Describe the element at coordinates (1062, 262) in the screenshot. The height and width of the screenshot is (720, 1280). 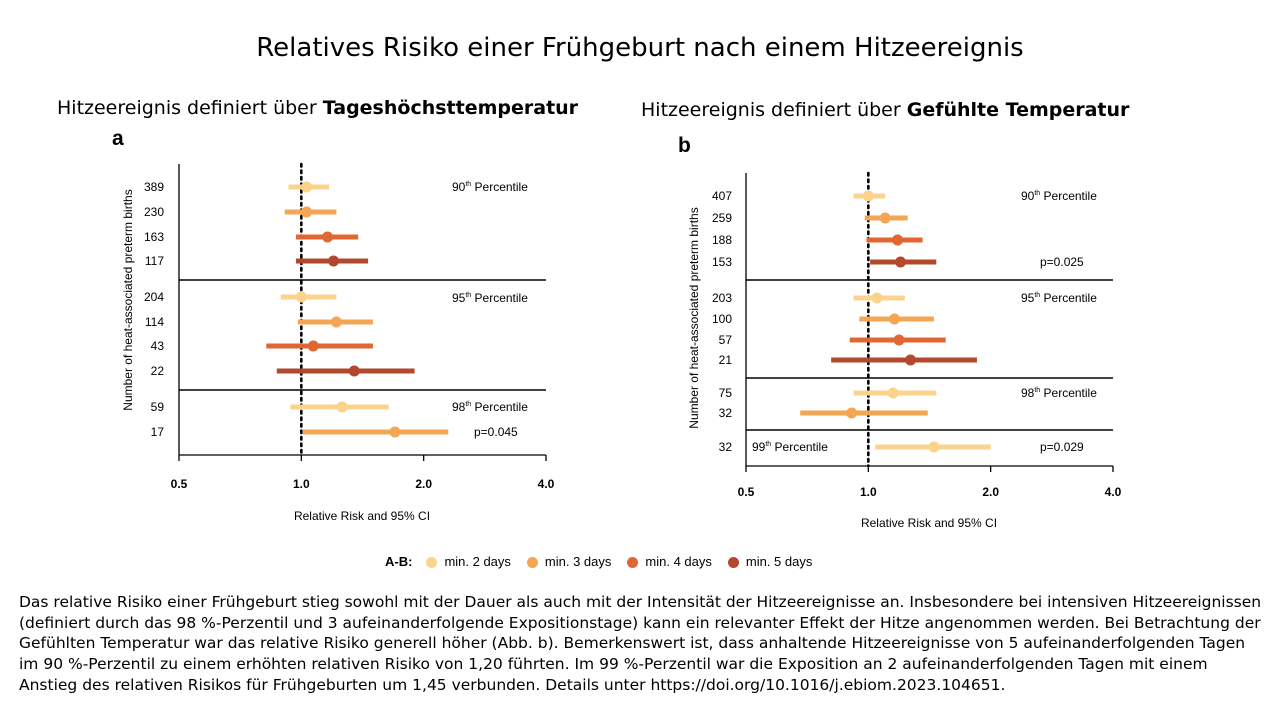
I see `p-value-label: p=0.025` at that location.